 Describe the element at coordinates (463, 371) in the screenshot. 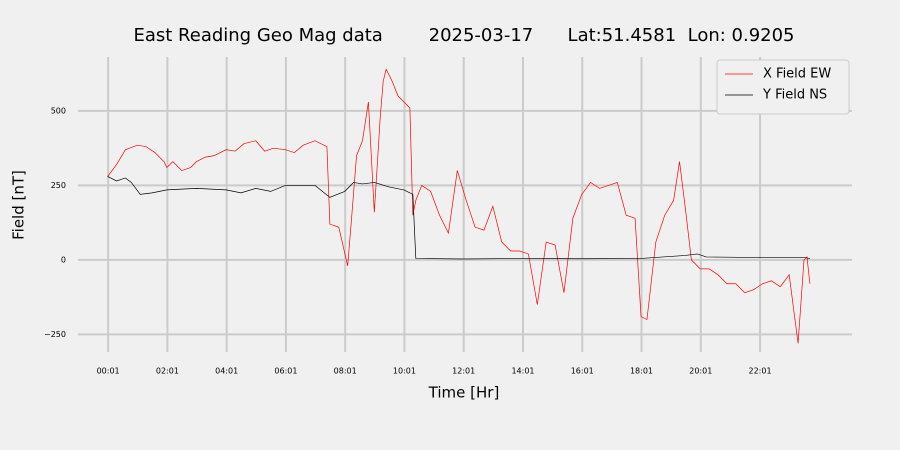

I see `x-tick-label: 12:01` at that location.